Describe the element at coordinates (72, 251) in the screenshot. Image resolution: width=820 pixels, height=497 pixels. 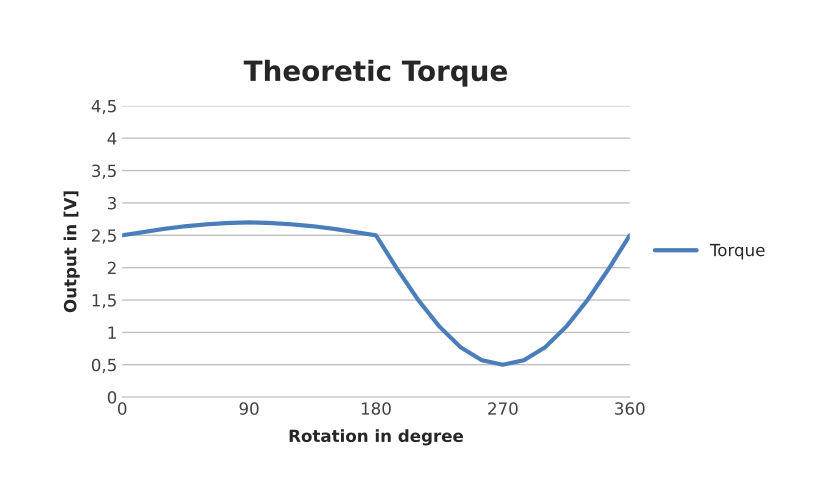
I see `y-axis-title: Output in [V]` at that location.